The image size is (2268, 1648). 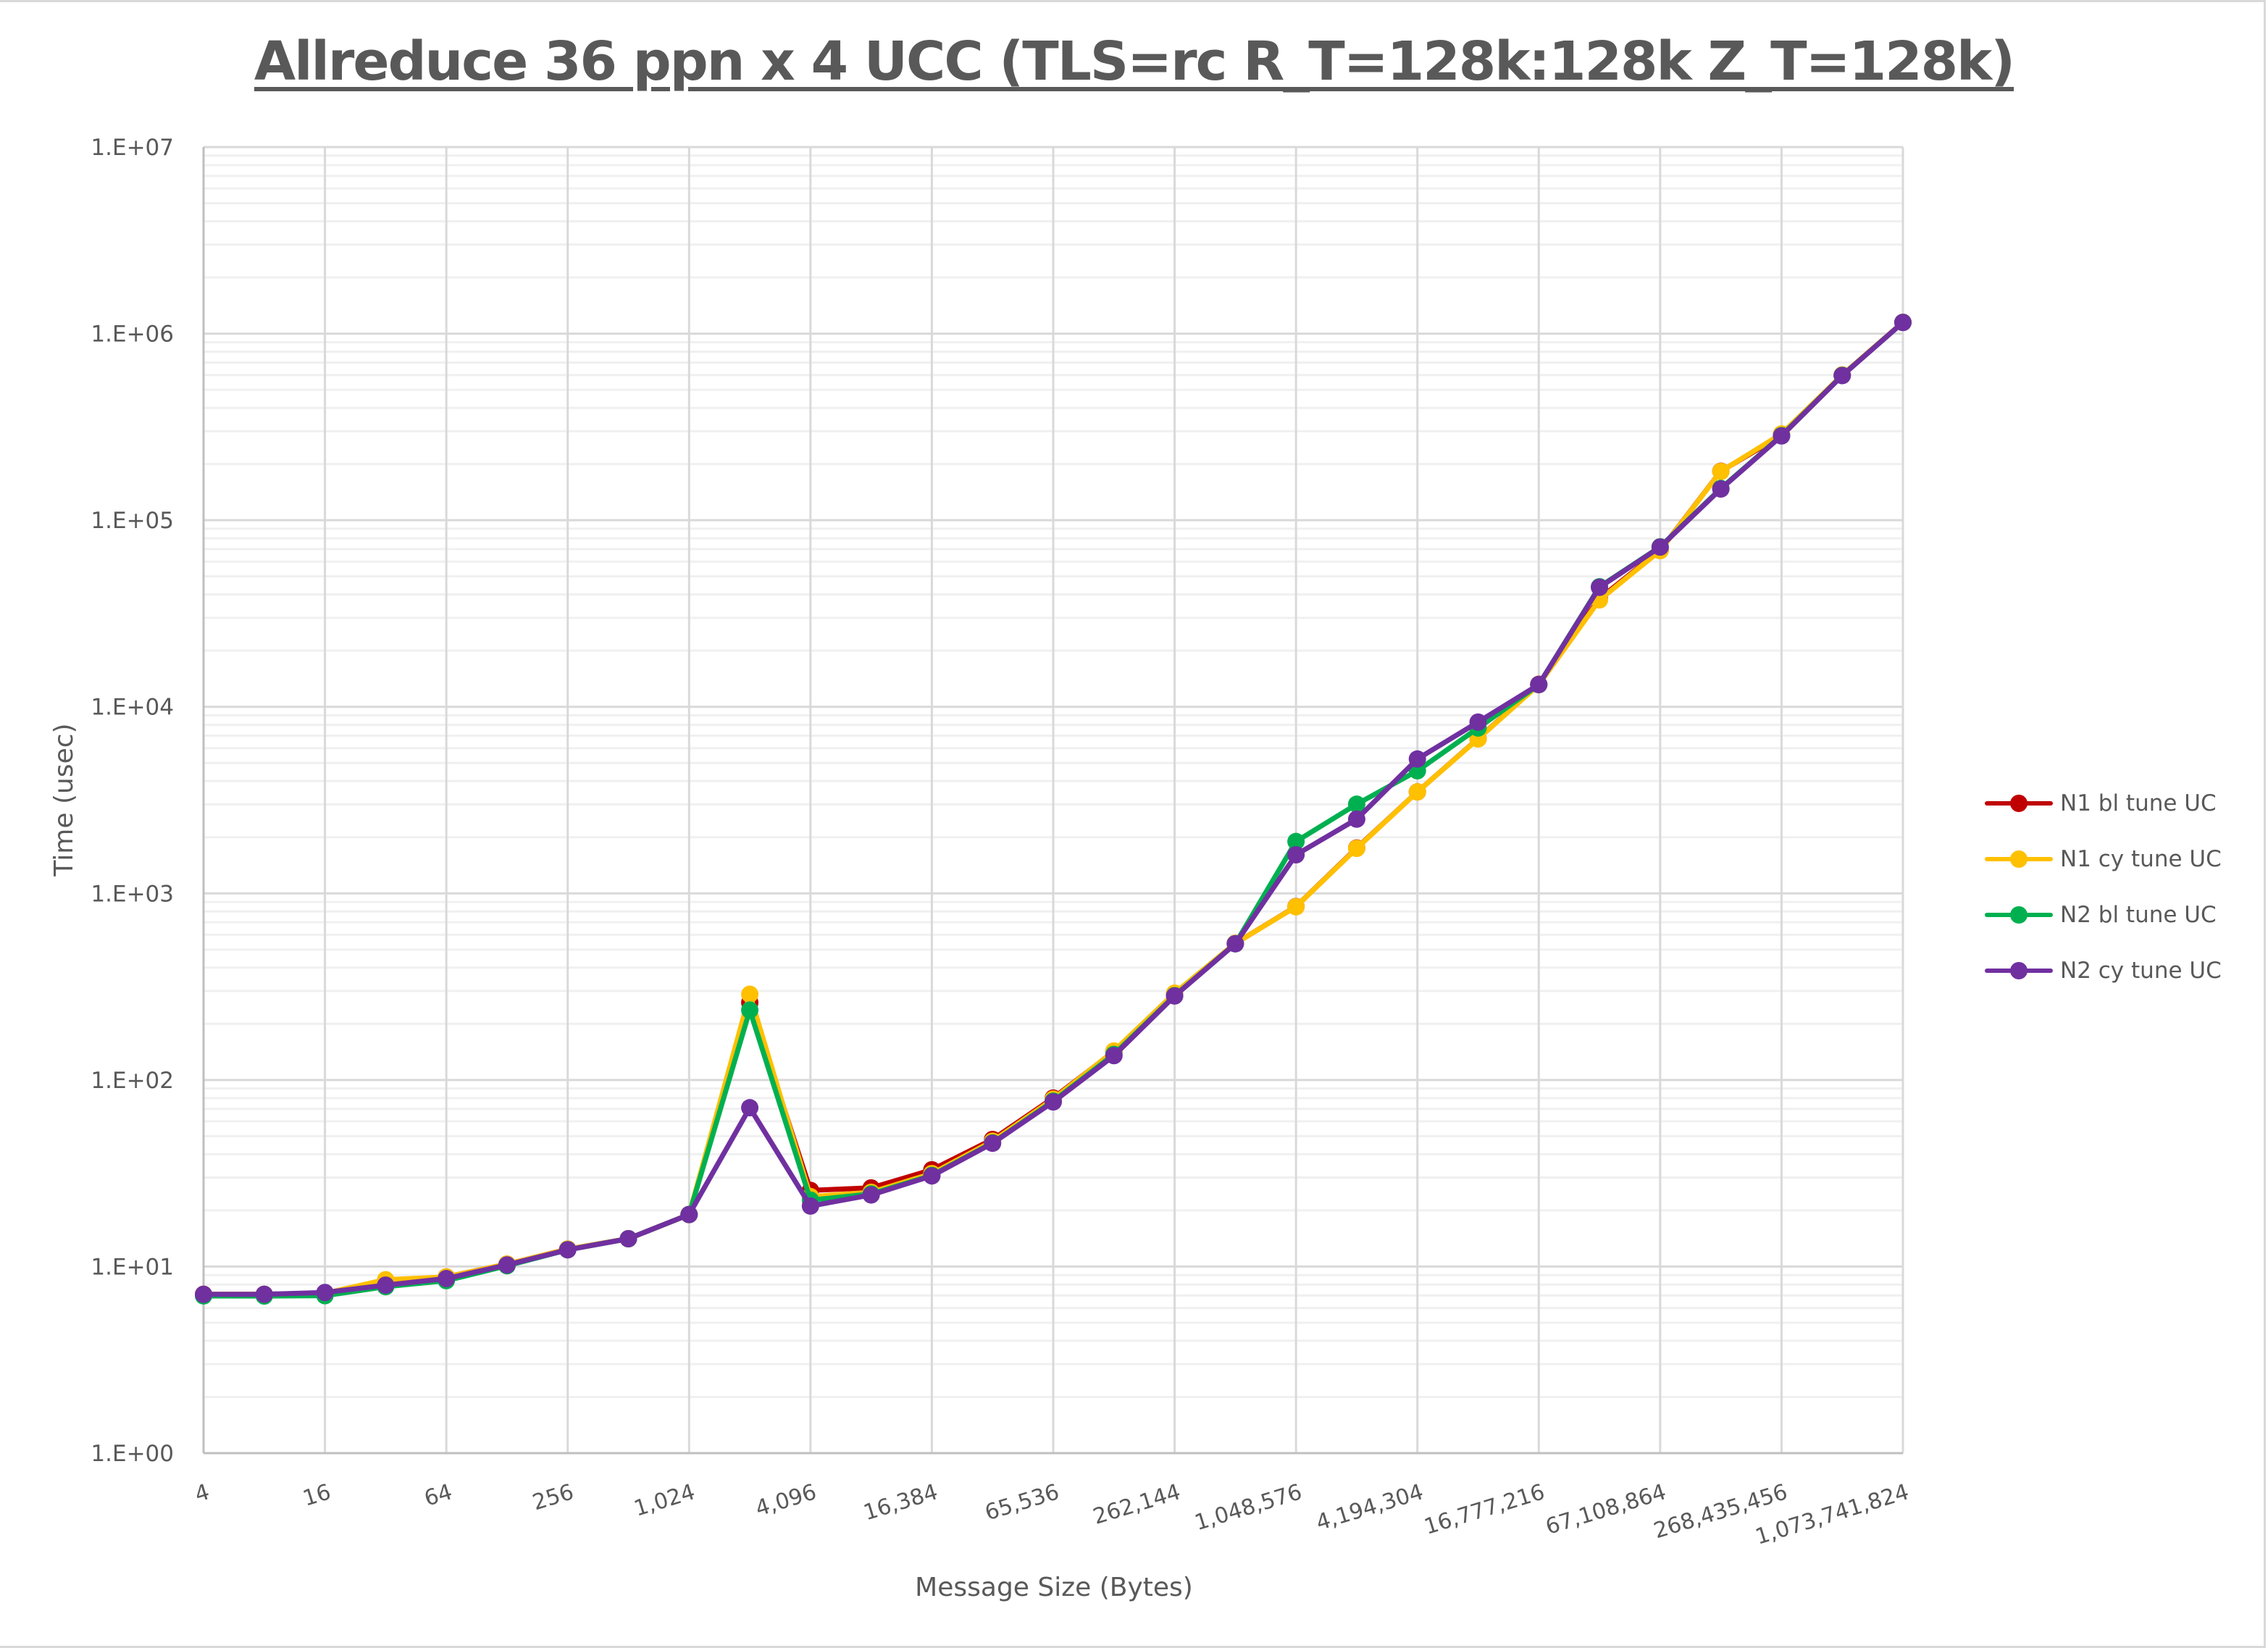 I want to click on x-tick-label: 4,096, so click(x=786, y=1500).